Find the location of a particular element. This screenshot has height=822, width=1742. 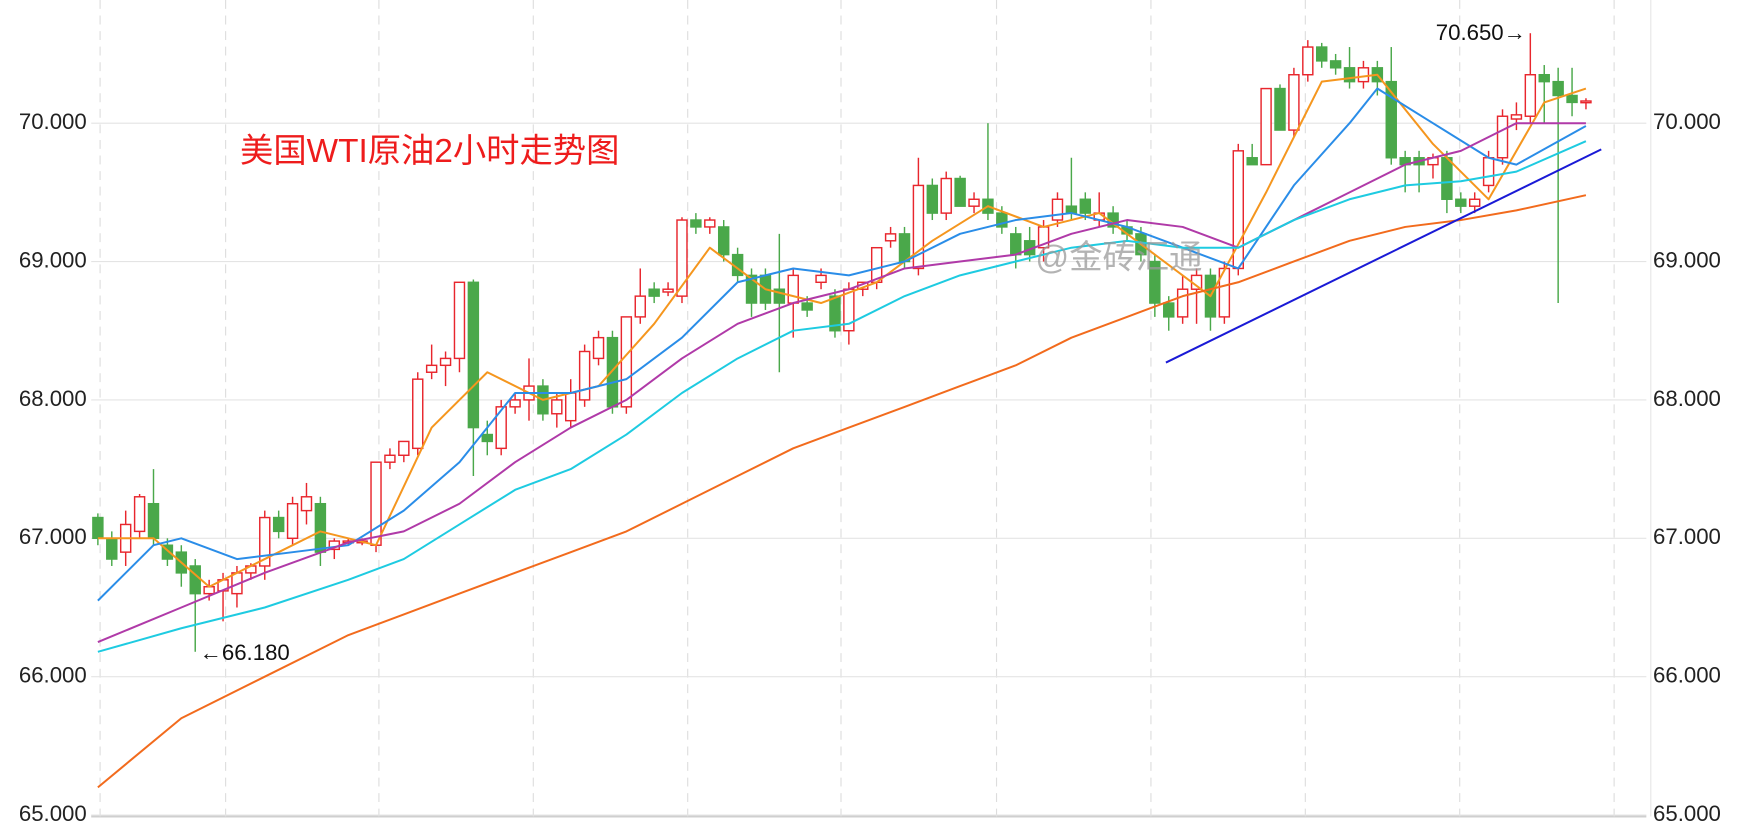

line-series is located at coordinates (1383, 256).